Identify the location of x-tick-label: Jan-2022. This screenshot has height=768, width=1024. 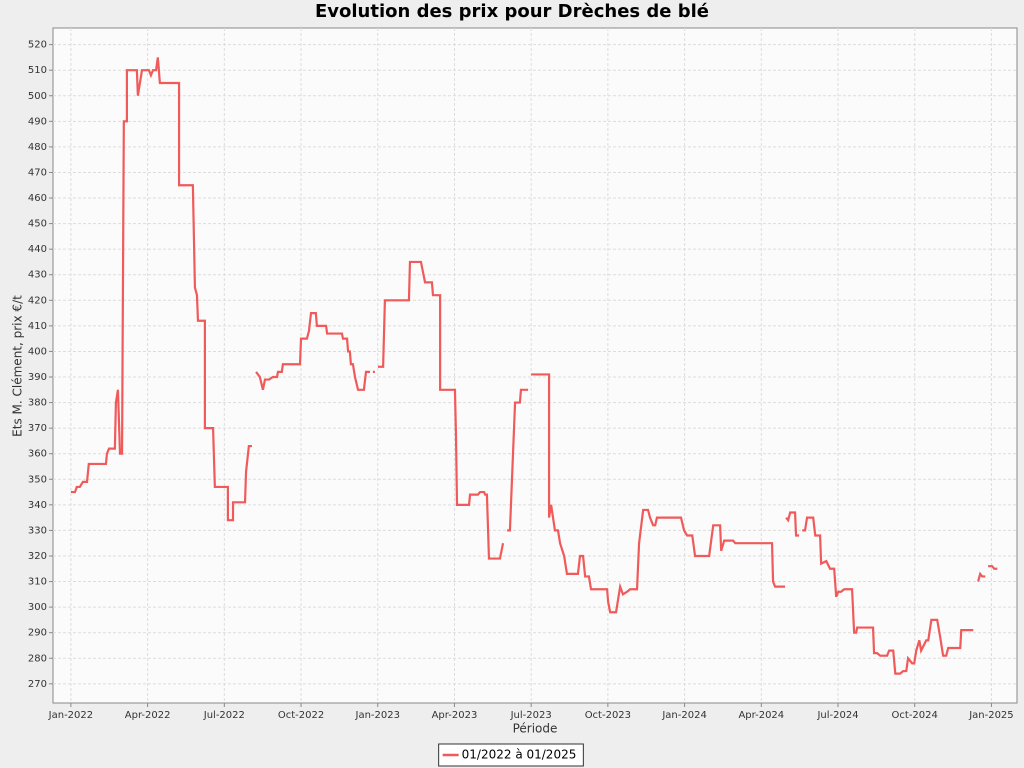
(70, 715).